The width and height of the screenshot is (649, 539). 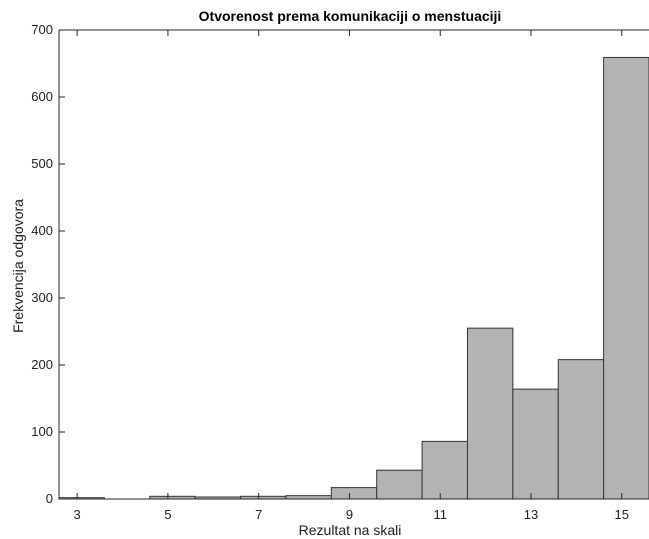 What do you see at coordinates (350, 530) in the screenshot?
I see `x-axis-label: Rezultat na skali` at bounding box center [350, 530].